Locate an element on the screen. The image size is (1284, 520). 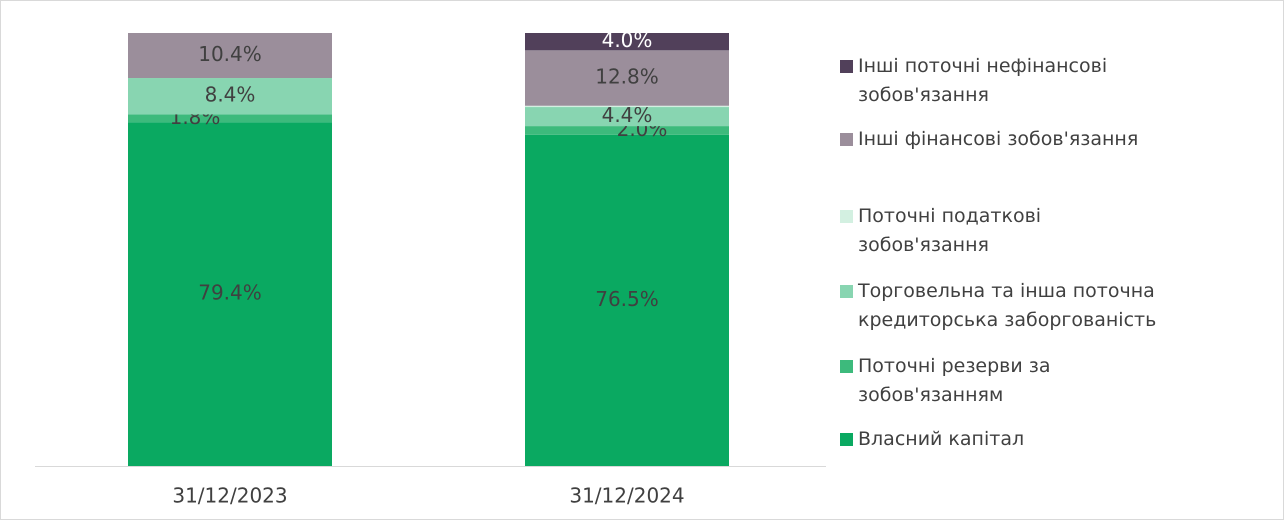
legend-entry: Інші поточні нефінансові зобов'язання is located at coordinates (1030, 81).